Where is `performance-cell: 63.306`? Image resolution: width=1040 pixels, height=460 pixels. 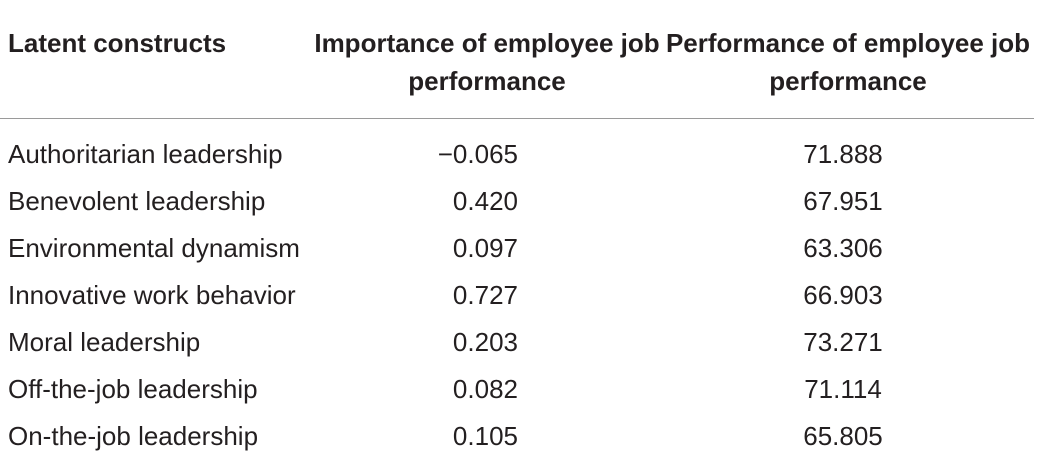
performance-cell: 63.306 is located at coordinates (848, 248).